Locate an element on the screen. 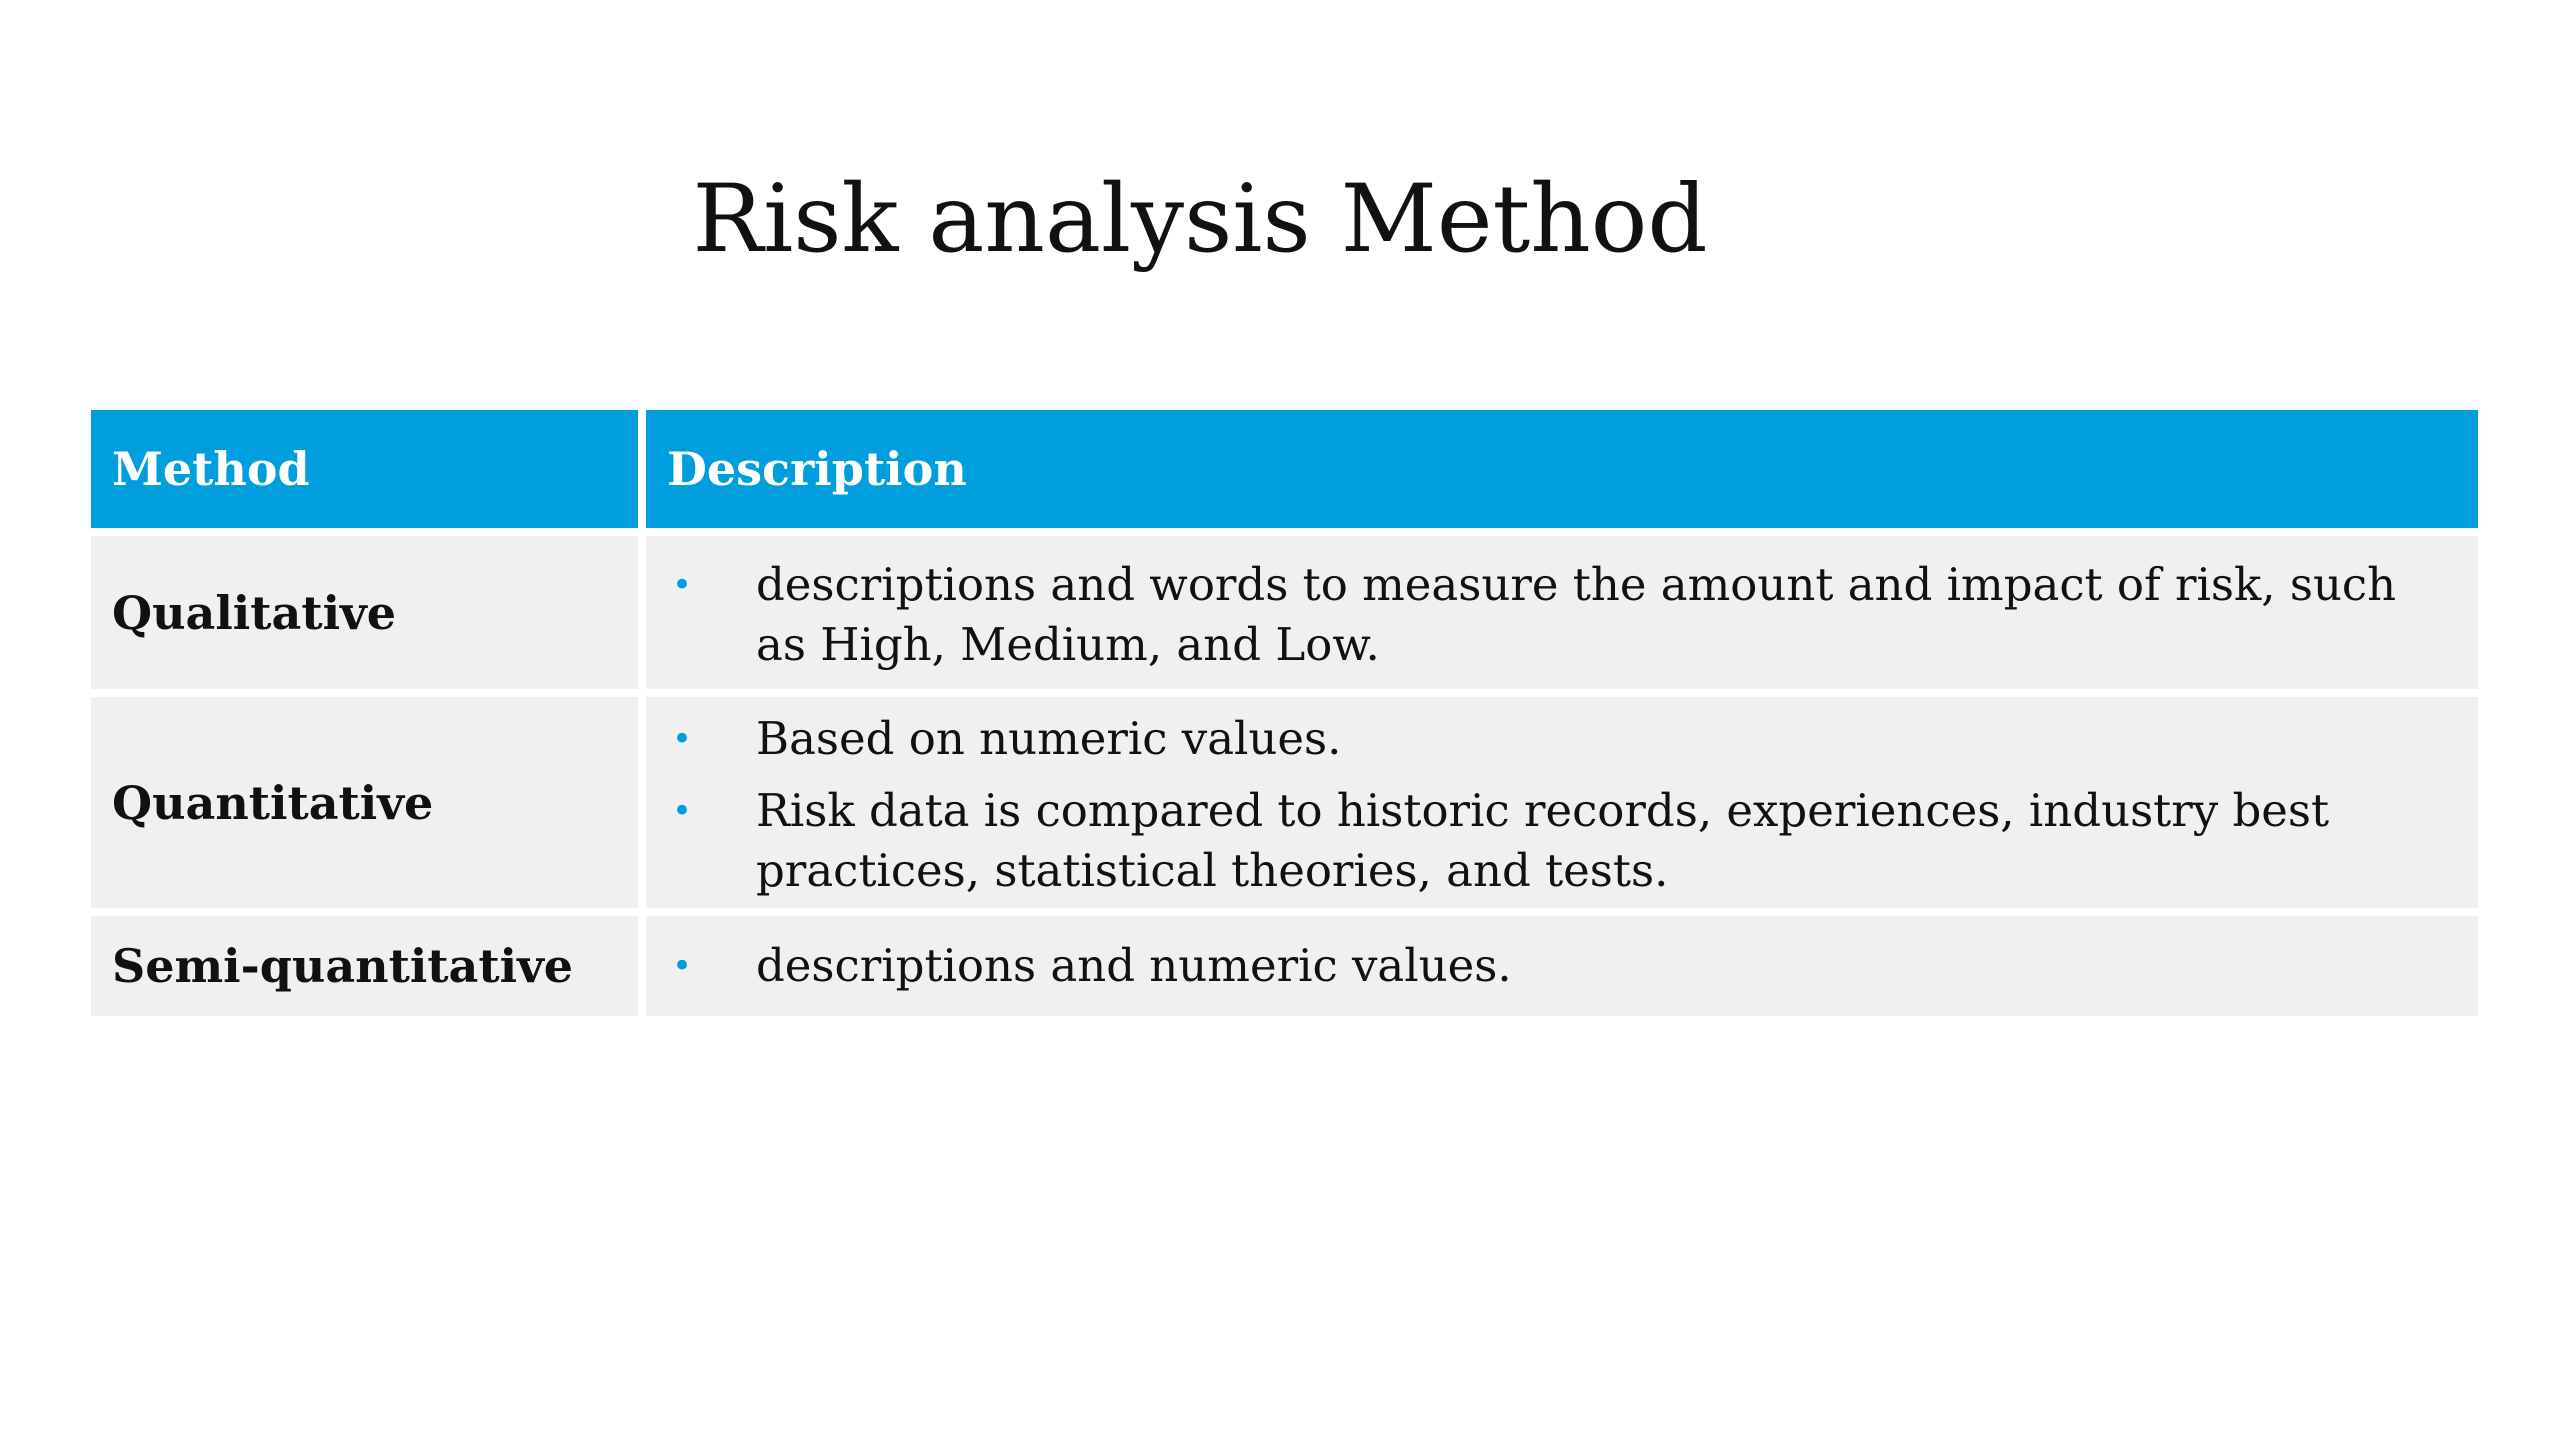 The image size is (2560, 1440). list-item: • Based on numeric values. is located at coordinates (1547, 739).